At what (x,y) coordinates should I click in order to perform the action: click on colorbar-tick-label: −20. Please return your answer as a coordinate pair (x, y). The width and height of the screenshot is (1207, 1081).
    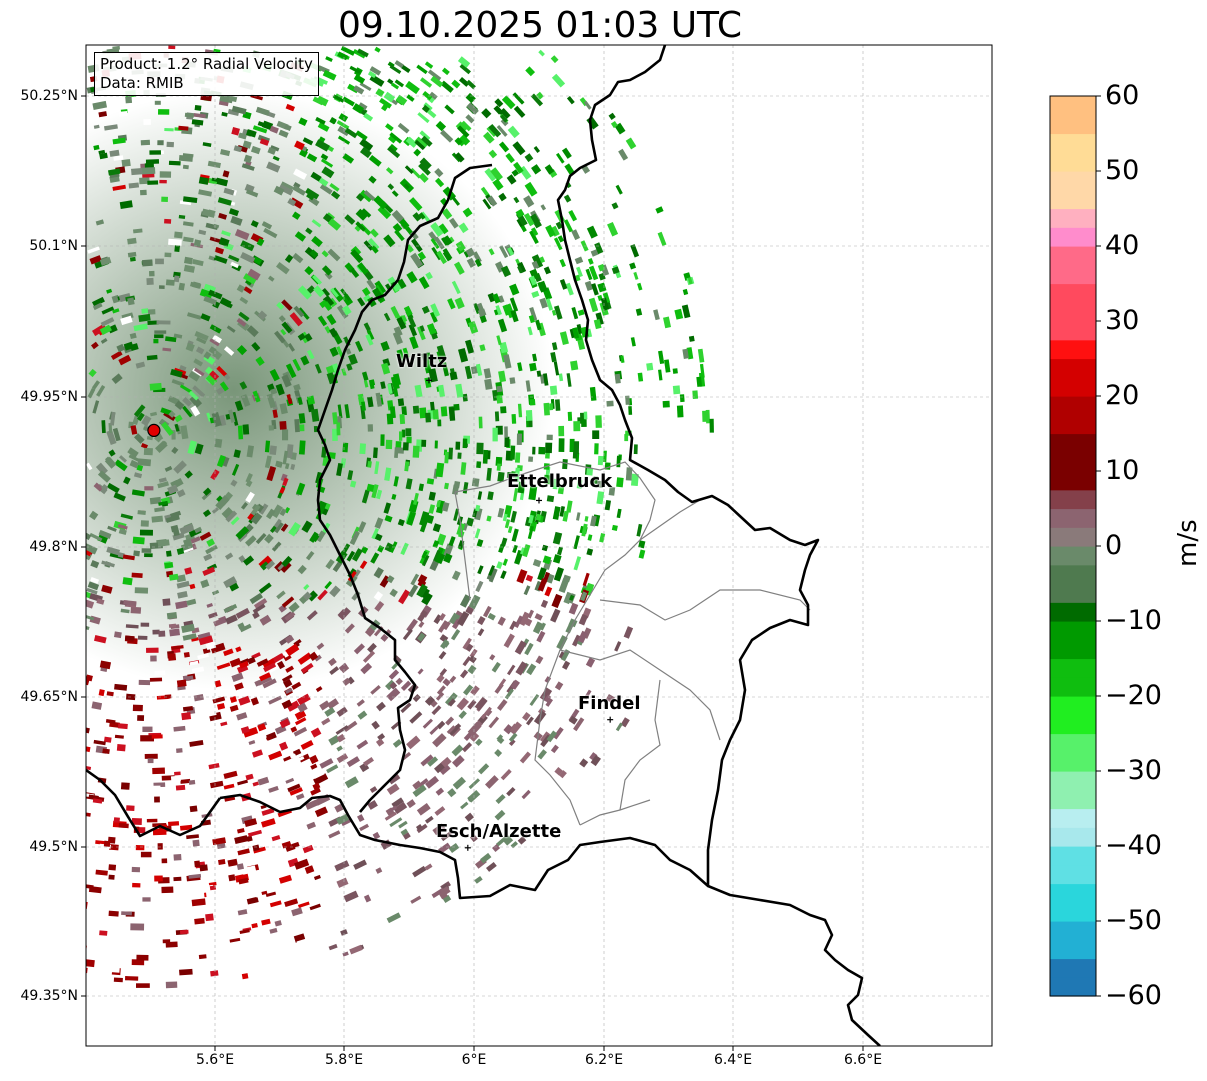
    Looking at the image, I should click on (1133, 695).